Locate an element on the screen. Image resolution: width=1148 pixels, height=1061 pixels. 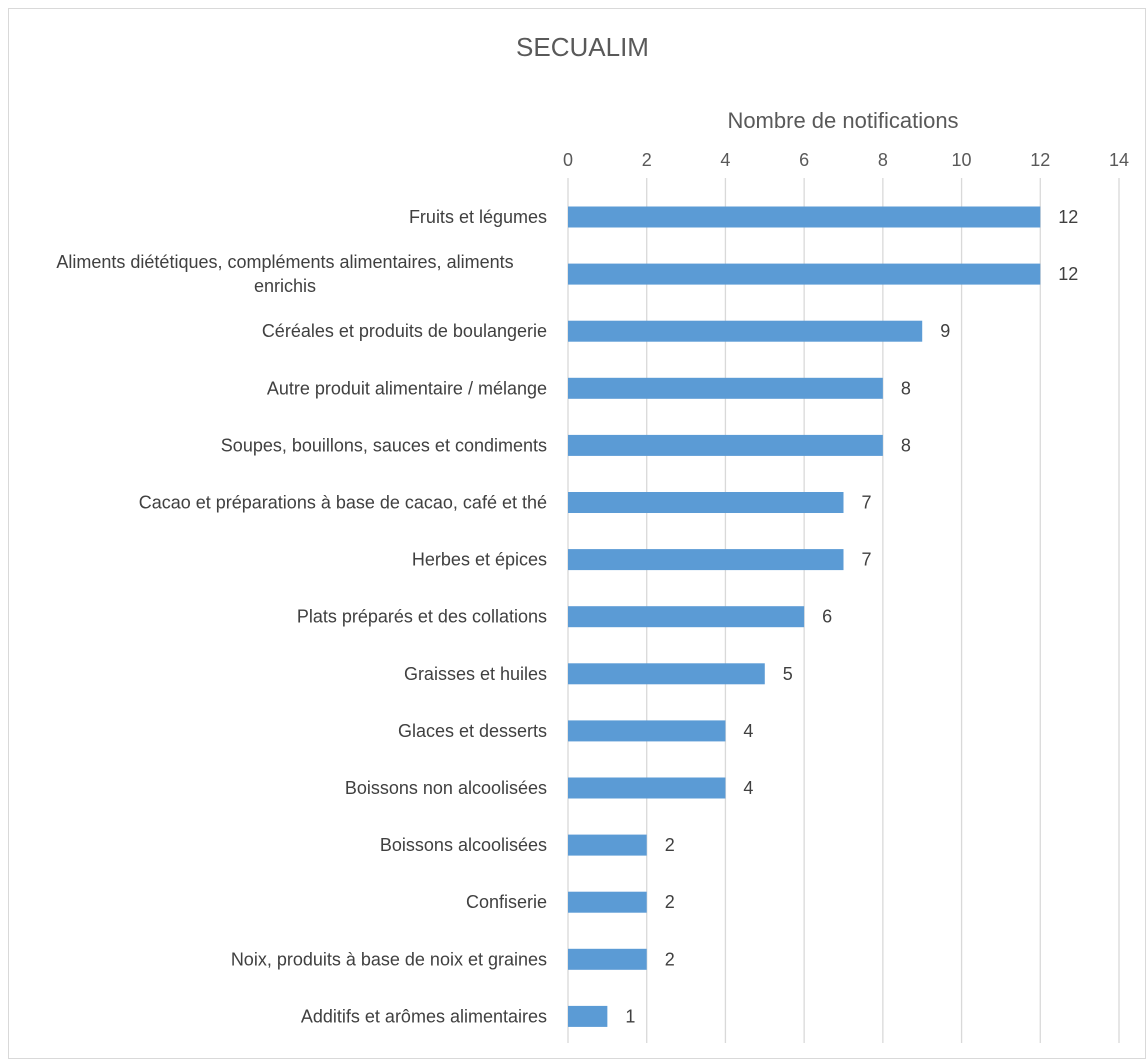
data-label: 6 is located at coordinates (827, 617).